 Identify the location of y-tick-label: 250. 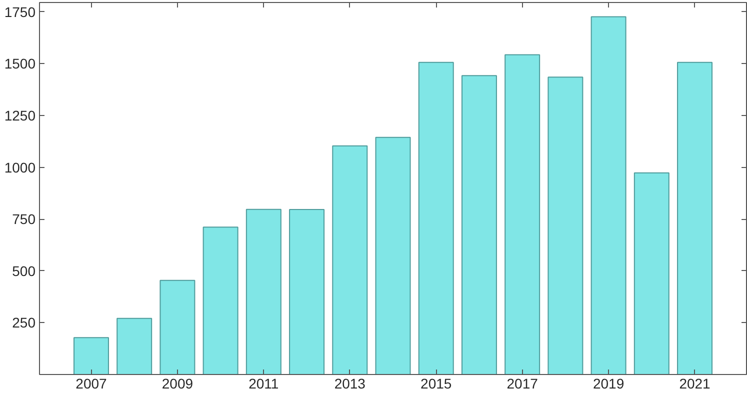
(24, 322).